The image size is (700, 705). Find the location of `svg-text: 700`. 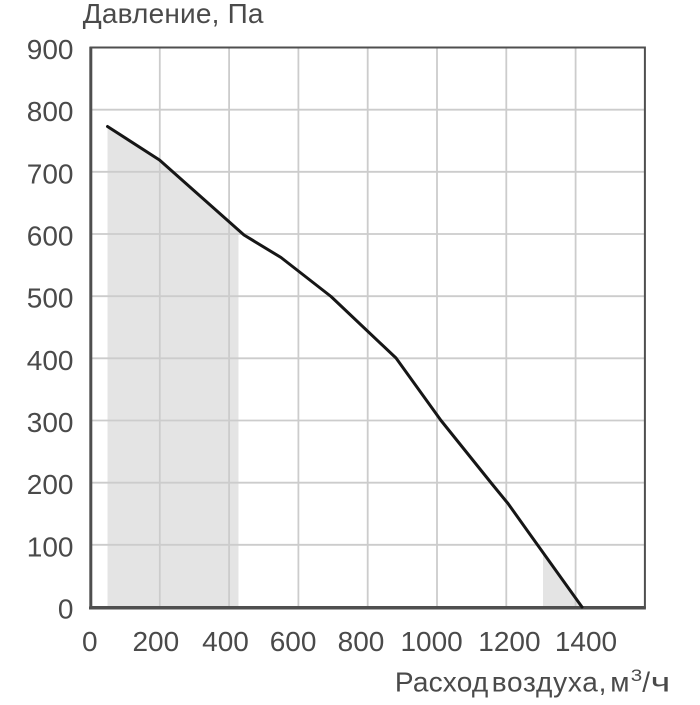

svg-text: 700 is located at coordinates (50, 173).